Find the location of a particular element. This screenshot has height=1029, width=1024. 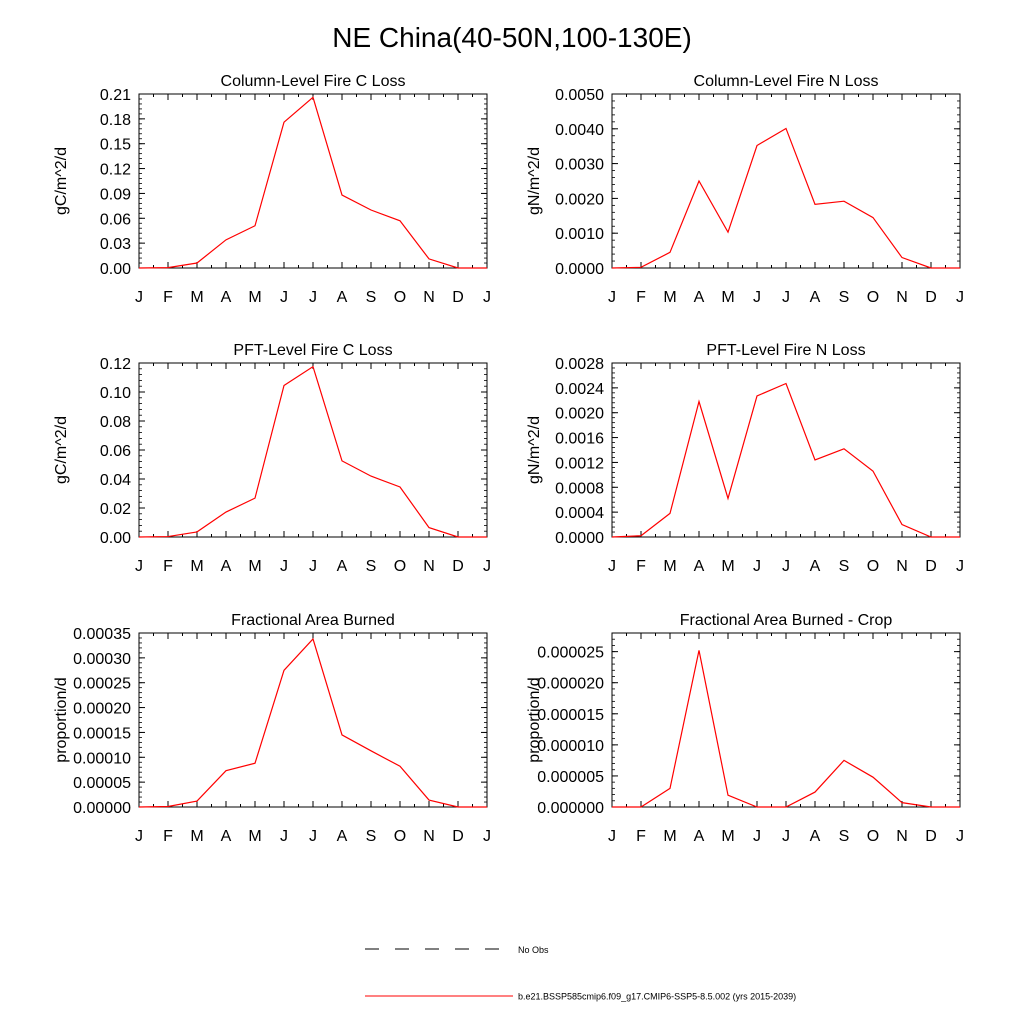

y-tick-label: 0.03 is located at coordinates (115, 244).